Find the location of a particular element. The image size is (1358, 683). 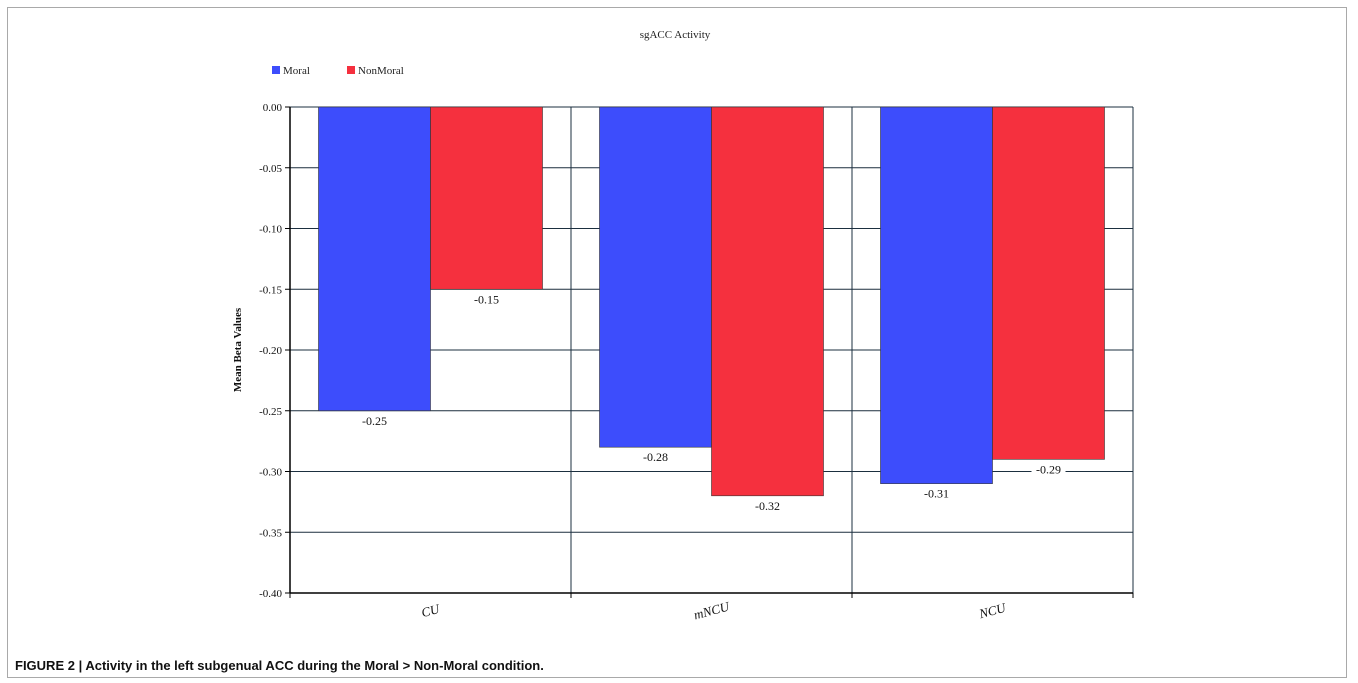

x-tick-label-ncu: NCU is located at coordinates (993, 610).